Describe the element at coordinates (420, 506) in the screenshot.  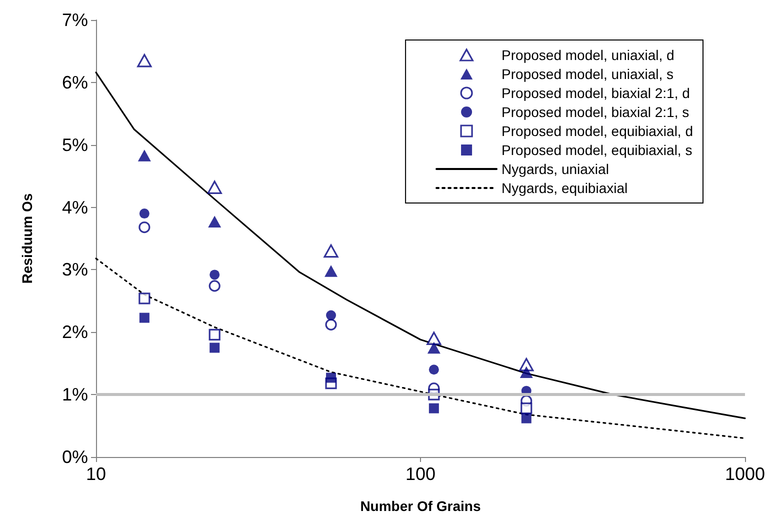
I see `x-axis-title: Number Of Grains` at that location.